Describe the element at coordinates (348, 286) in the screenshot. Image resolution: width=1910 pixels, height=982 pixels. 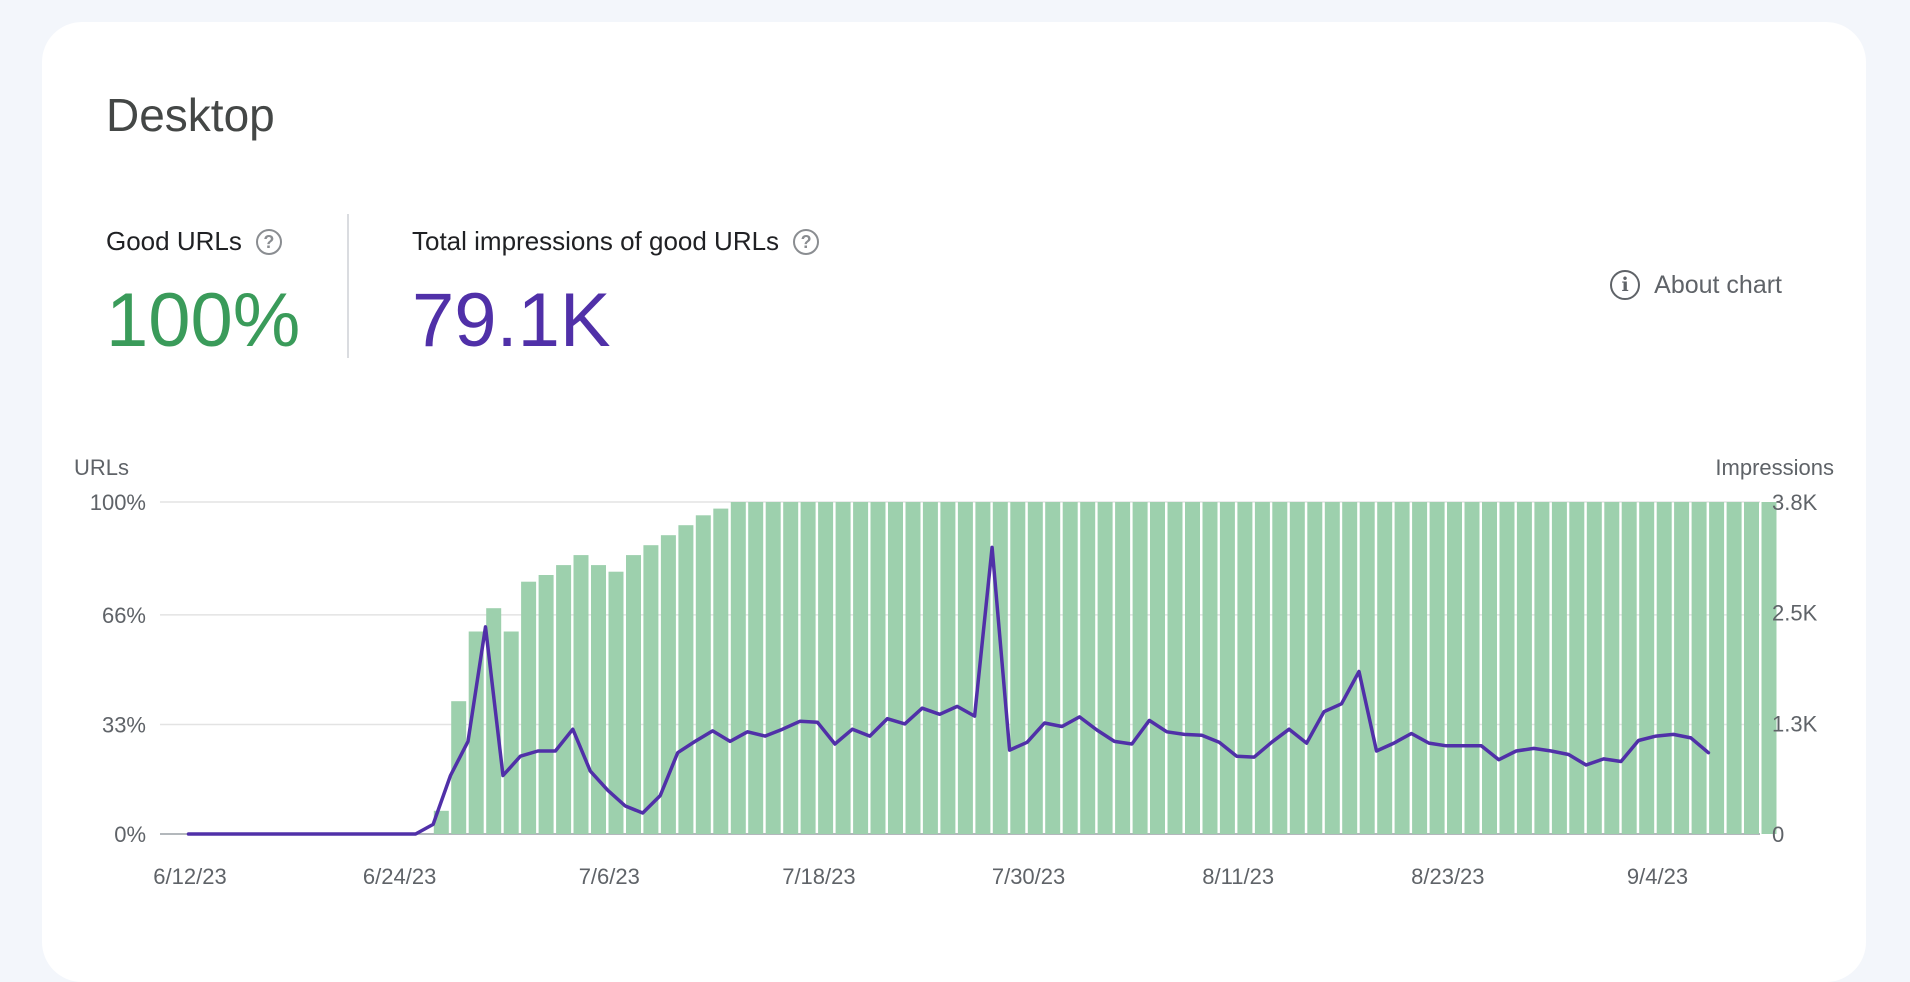
I see `metric-divider` at that location.